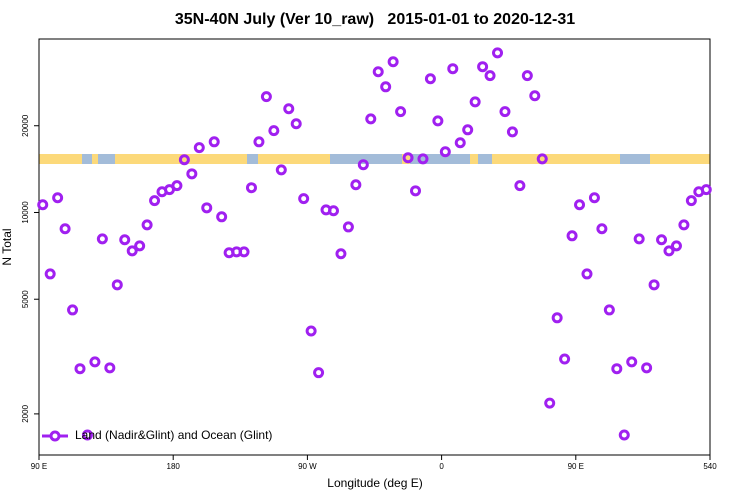 The width and height of the screenshot is (750, 500). I want to click on legend-marker, so click(55, 436).